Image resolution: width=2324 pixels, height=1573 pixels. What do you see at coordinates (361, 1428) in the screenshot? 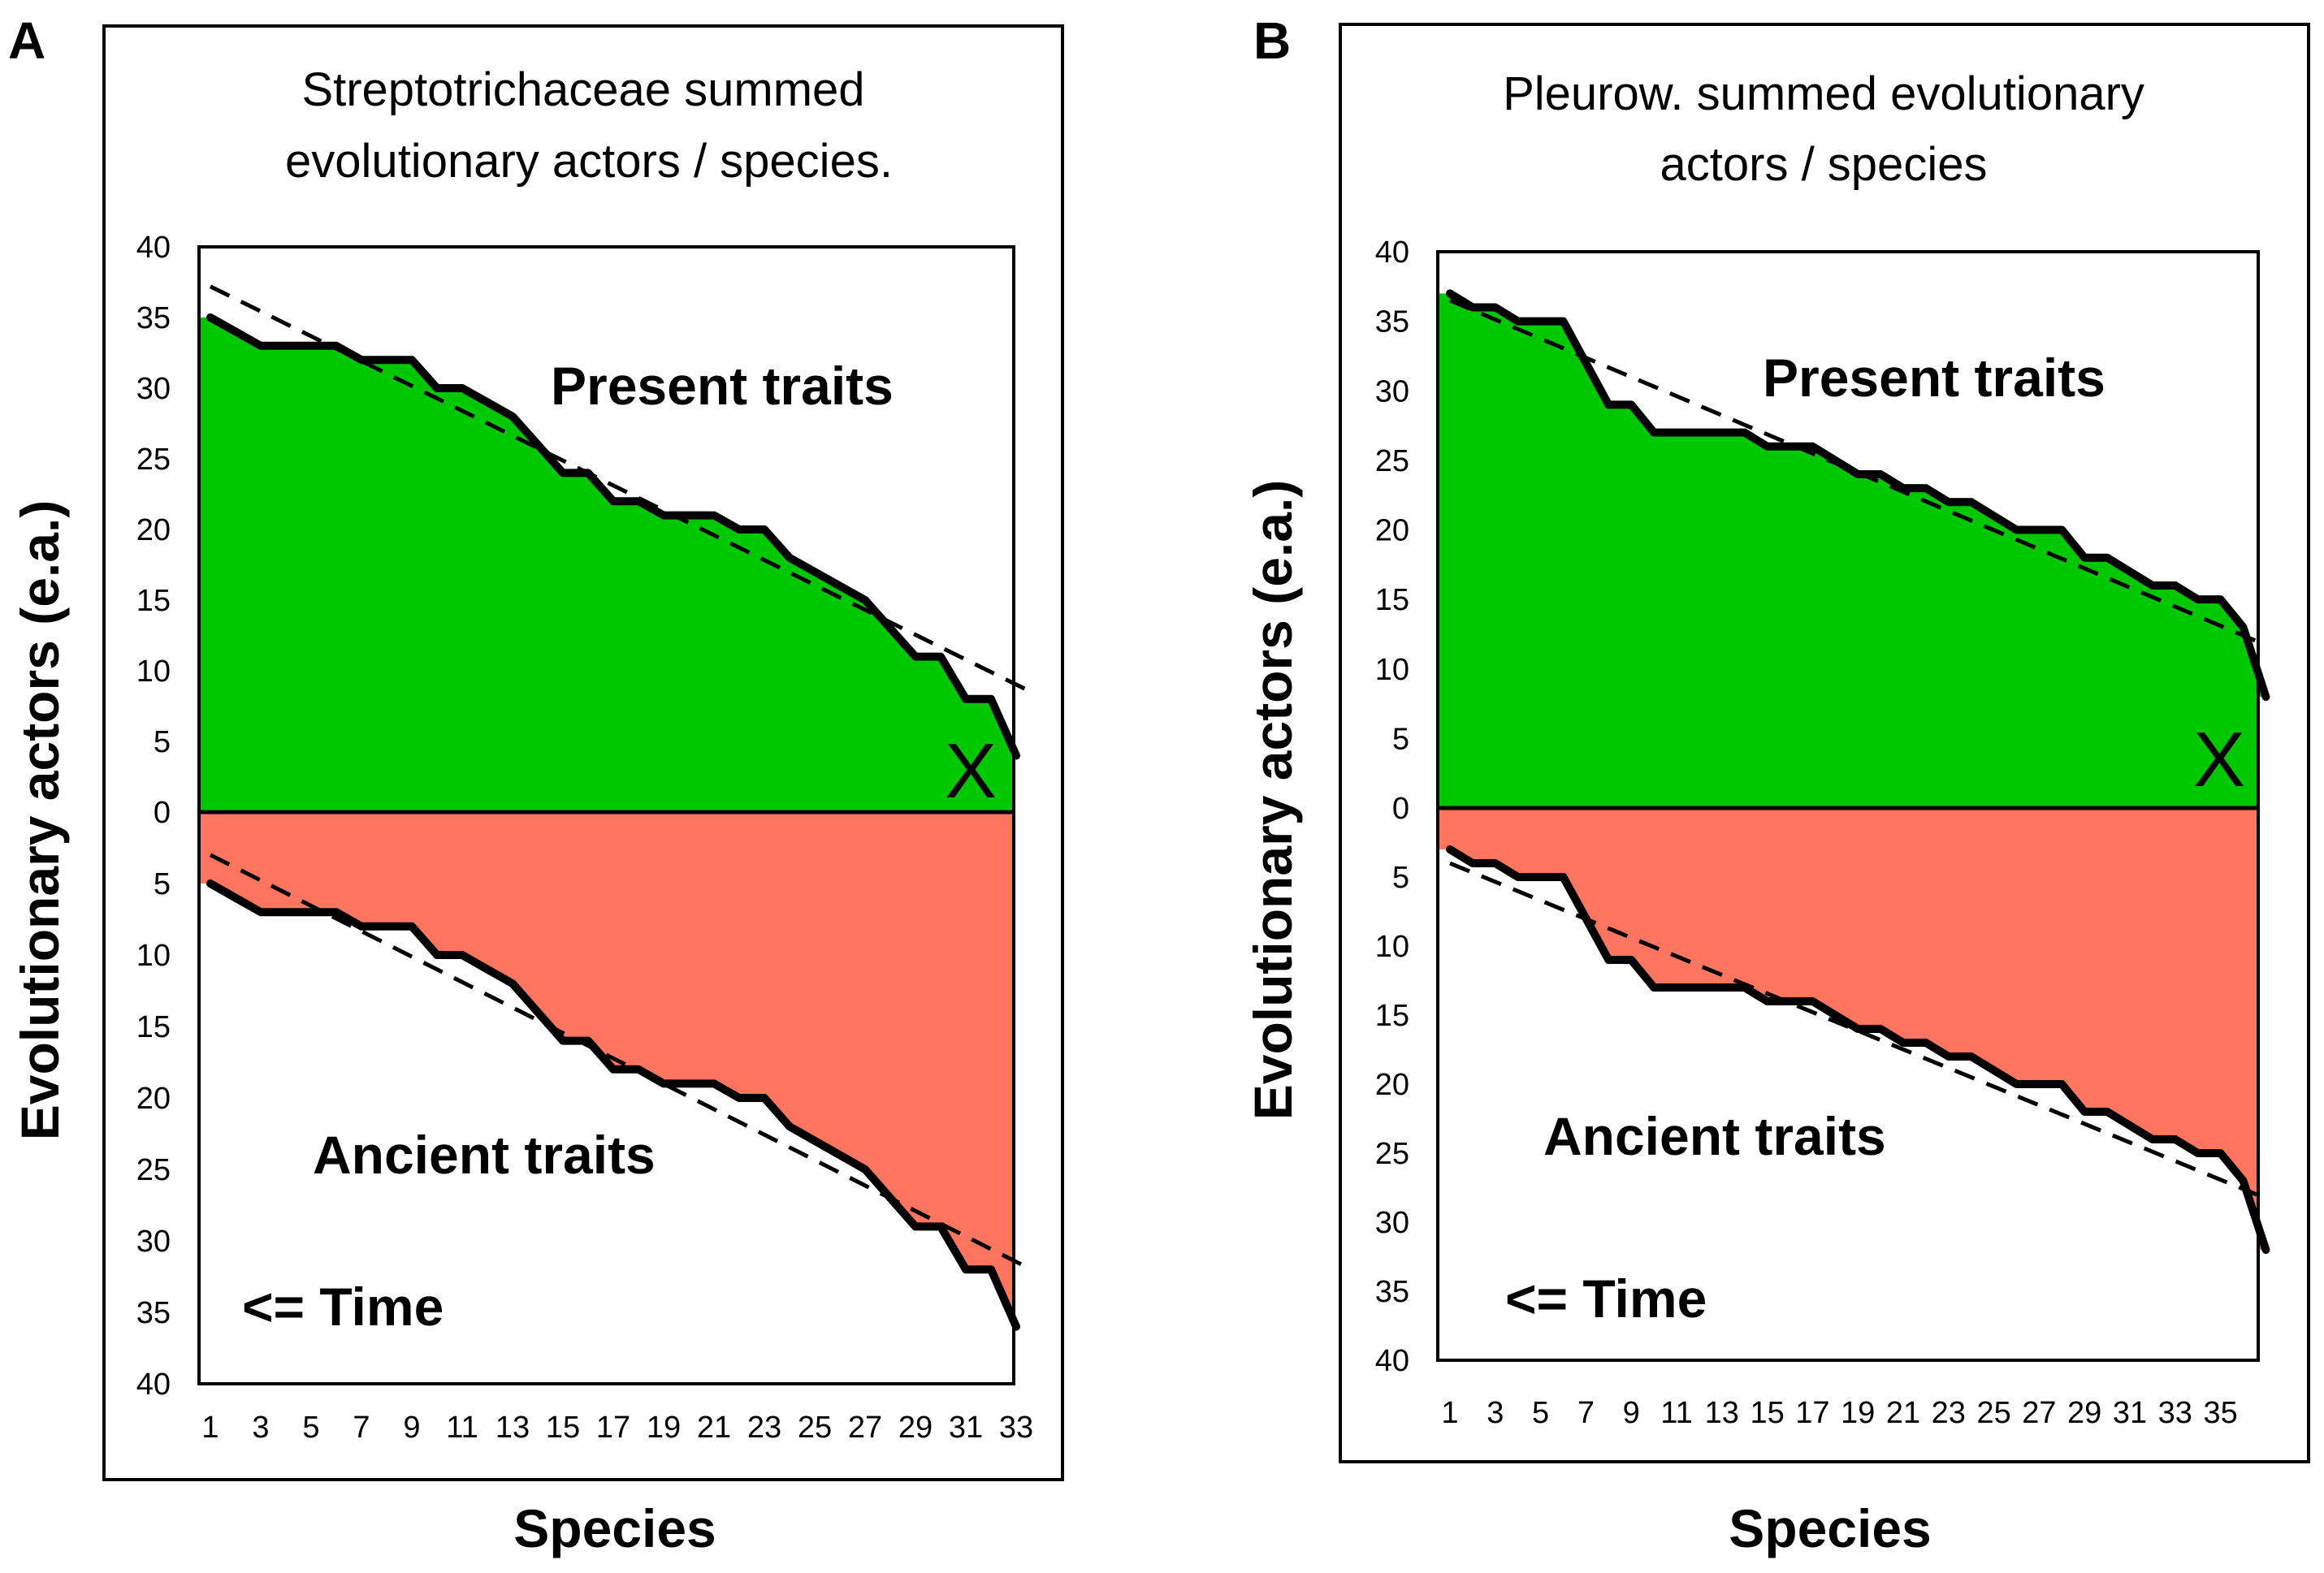
I see `panel-a-x-tick: 7` at bounding box center [361, 1428].